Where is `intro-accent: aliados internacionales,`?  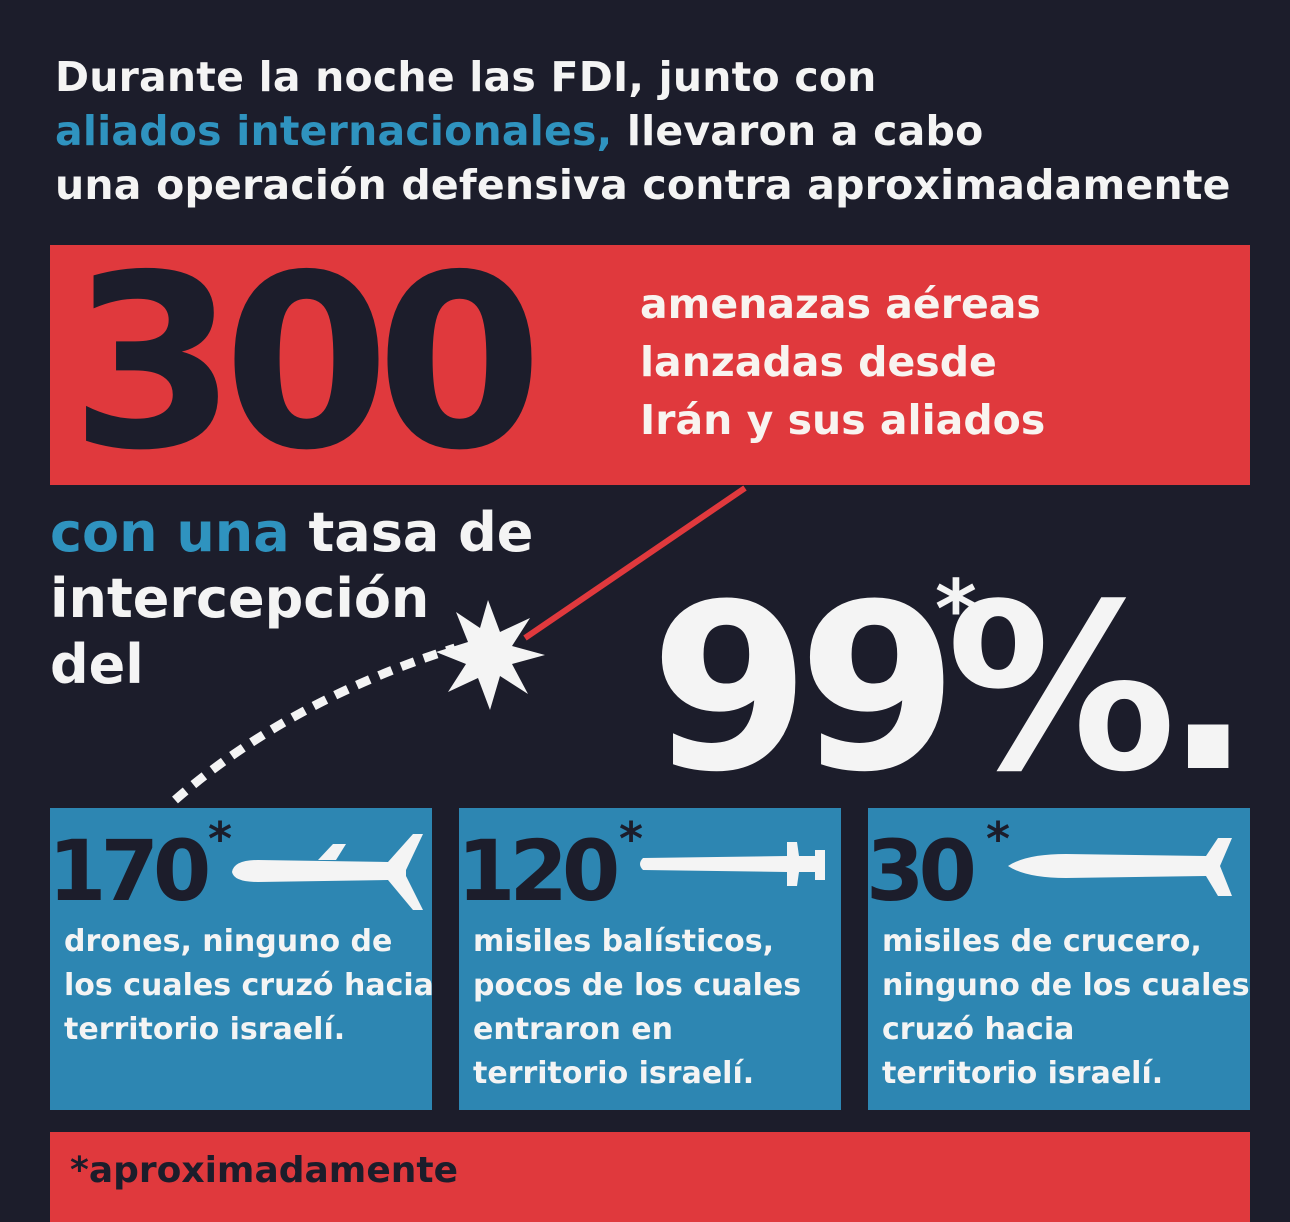
intro-accent: aliados internacionales, is located at coordinates (334, 131).